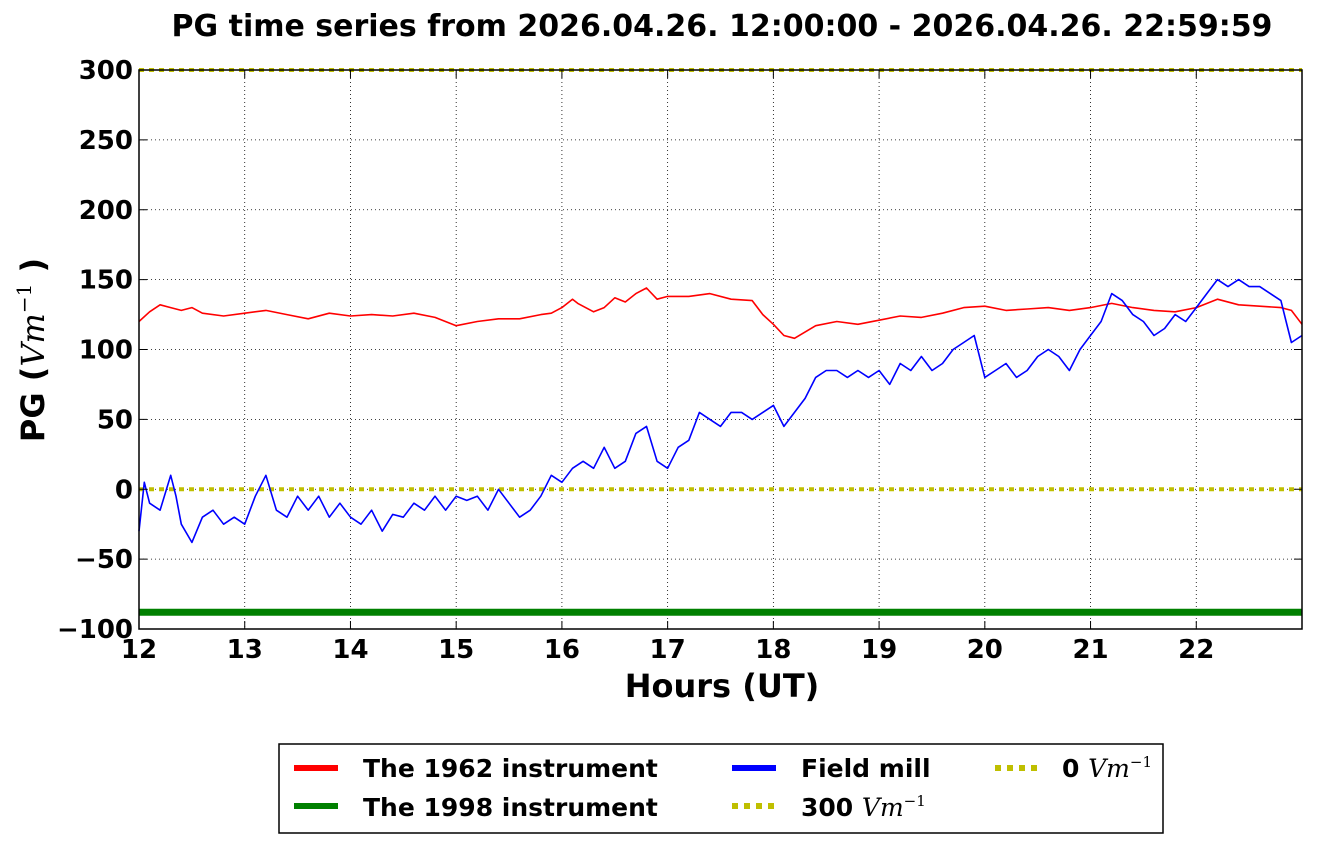 This screenshot has height=844, width=1341. I want to click on x-tick-label: 12, so click(139, 650).